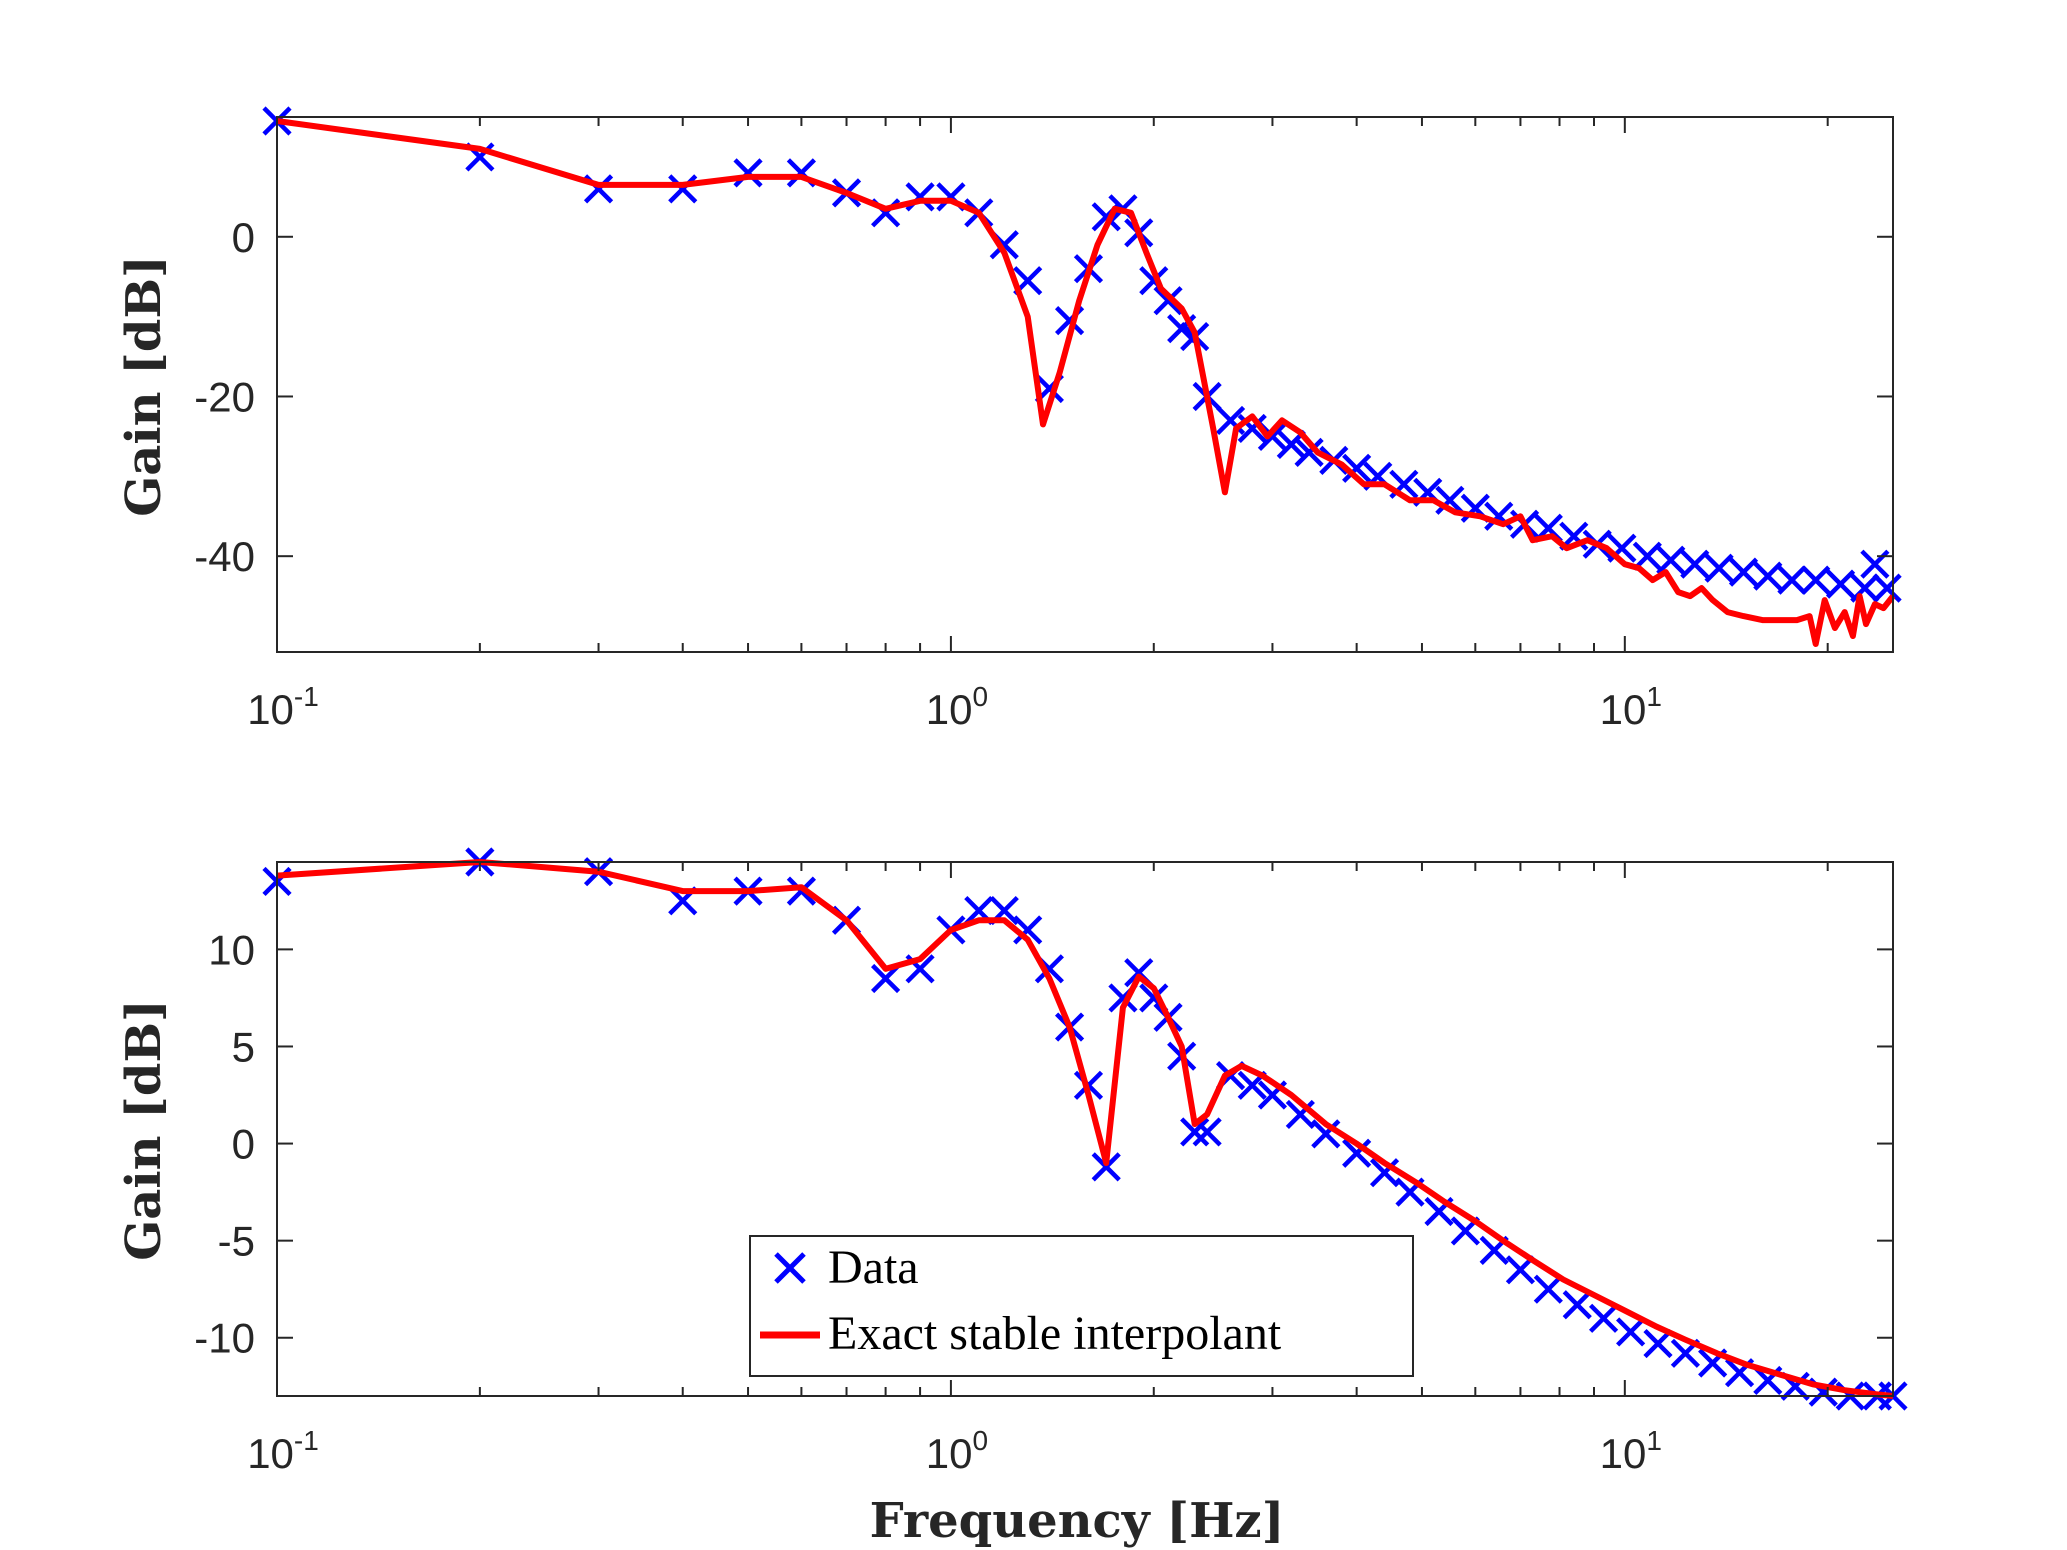  Describe the element at coordinates (1077, 1521) in the screenshot. I see `bottom-panel-xlabel: Frequency [Hz]` at that location.